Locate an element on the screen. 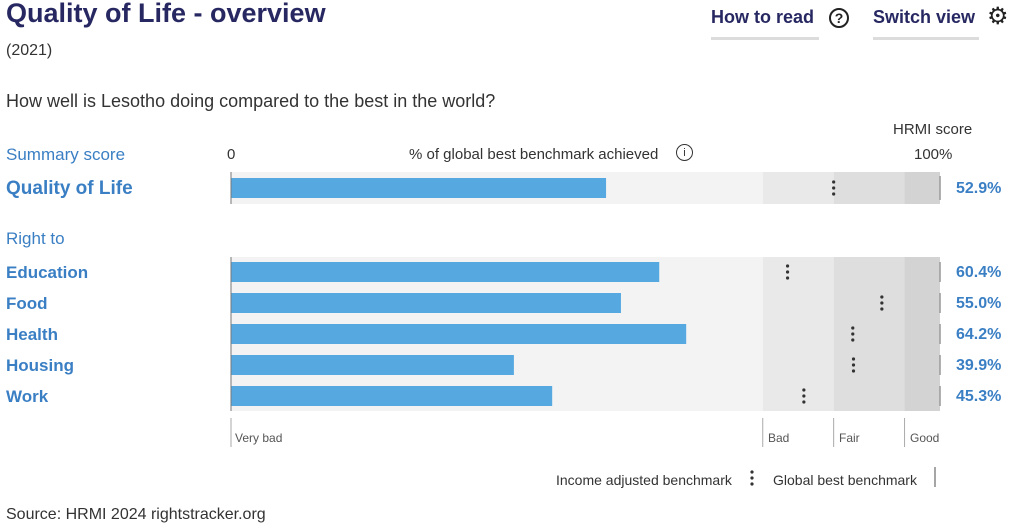 The height and width of the screenshot is (532, 1024). bar-food is located at coordinates (426, 303).